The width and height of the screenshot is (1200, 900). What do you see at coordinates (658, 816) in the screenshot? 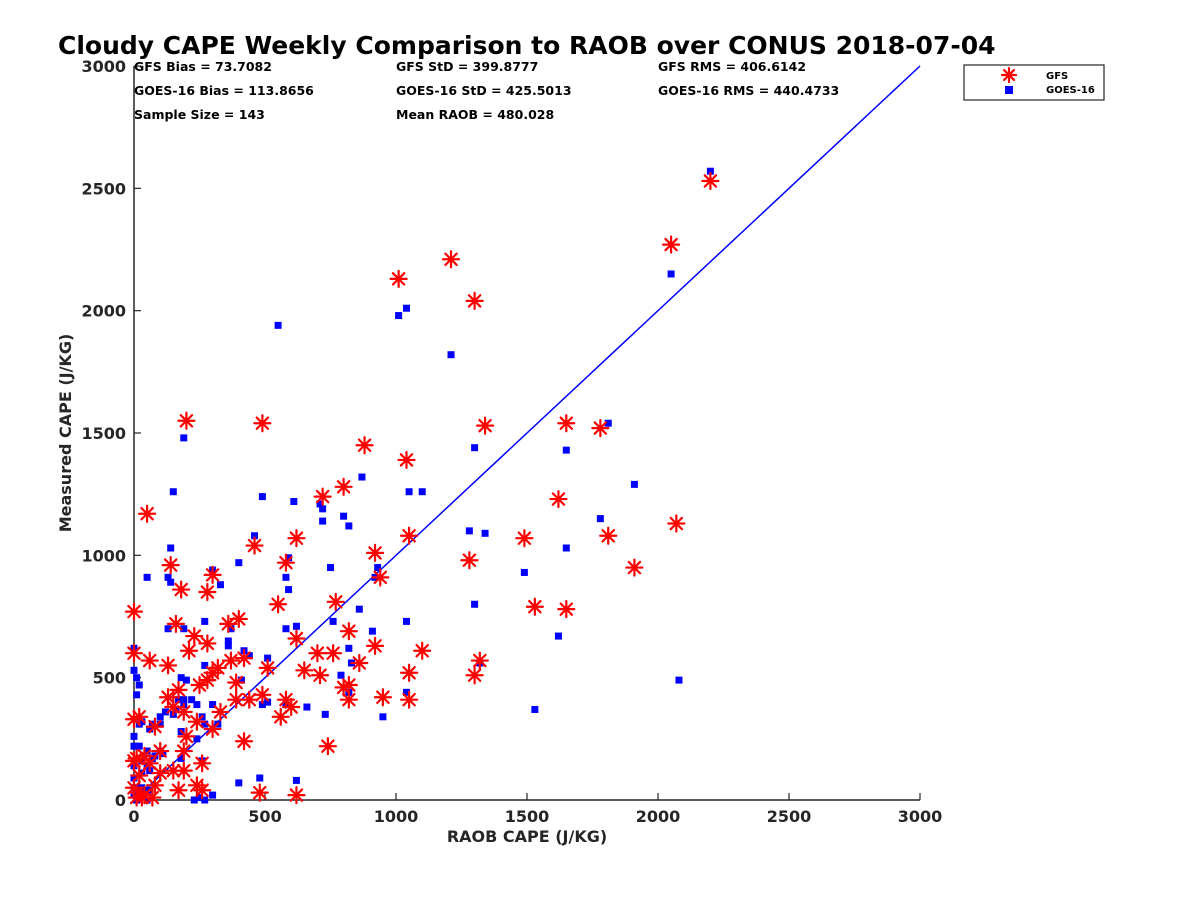
I see `x-tick-label: 2000` at bounding box center [658, 816].